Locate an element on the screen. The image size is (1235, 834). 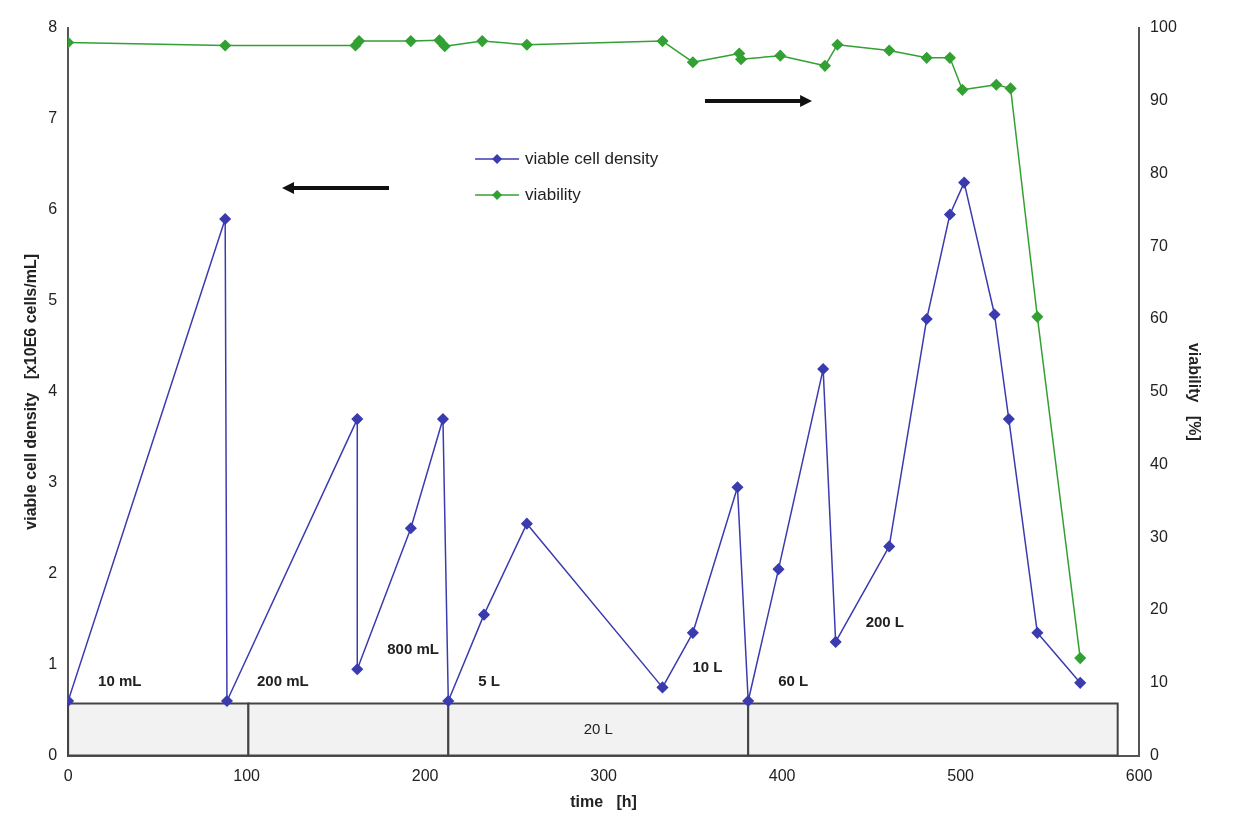
y2-tick-label: 90 is located at coordinates (1159, 100).